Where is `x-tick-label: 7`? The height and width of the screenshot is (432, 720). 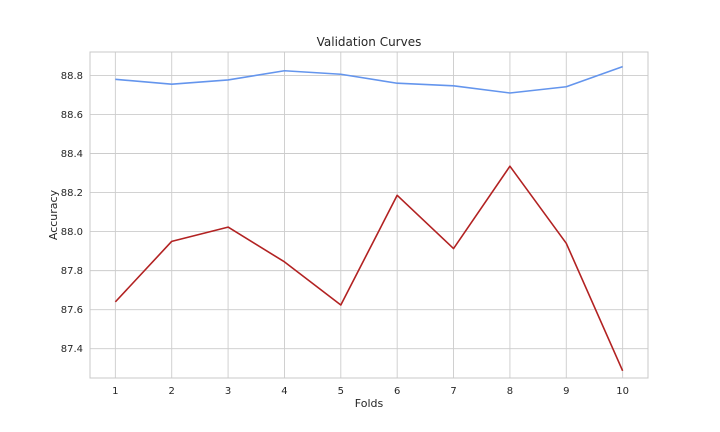 x-tick-label: 7 is located at coordinates (453, 391).